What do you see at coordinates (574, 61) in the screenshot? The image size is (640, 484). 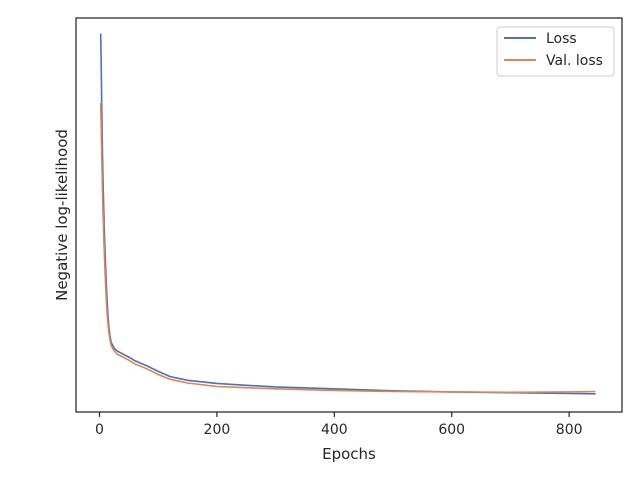 I see `legend-label-val-loss: Val. loss` at bounding box center [574, 61].